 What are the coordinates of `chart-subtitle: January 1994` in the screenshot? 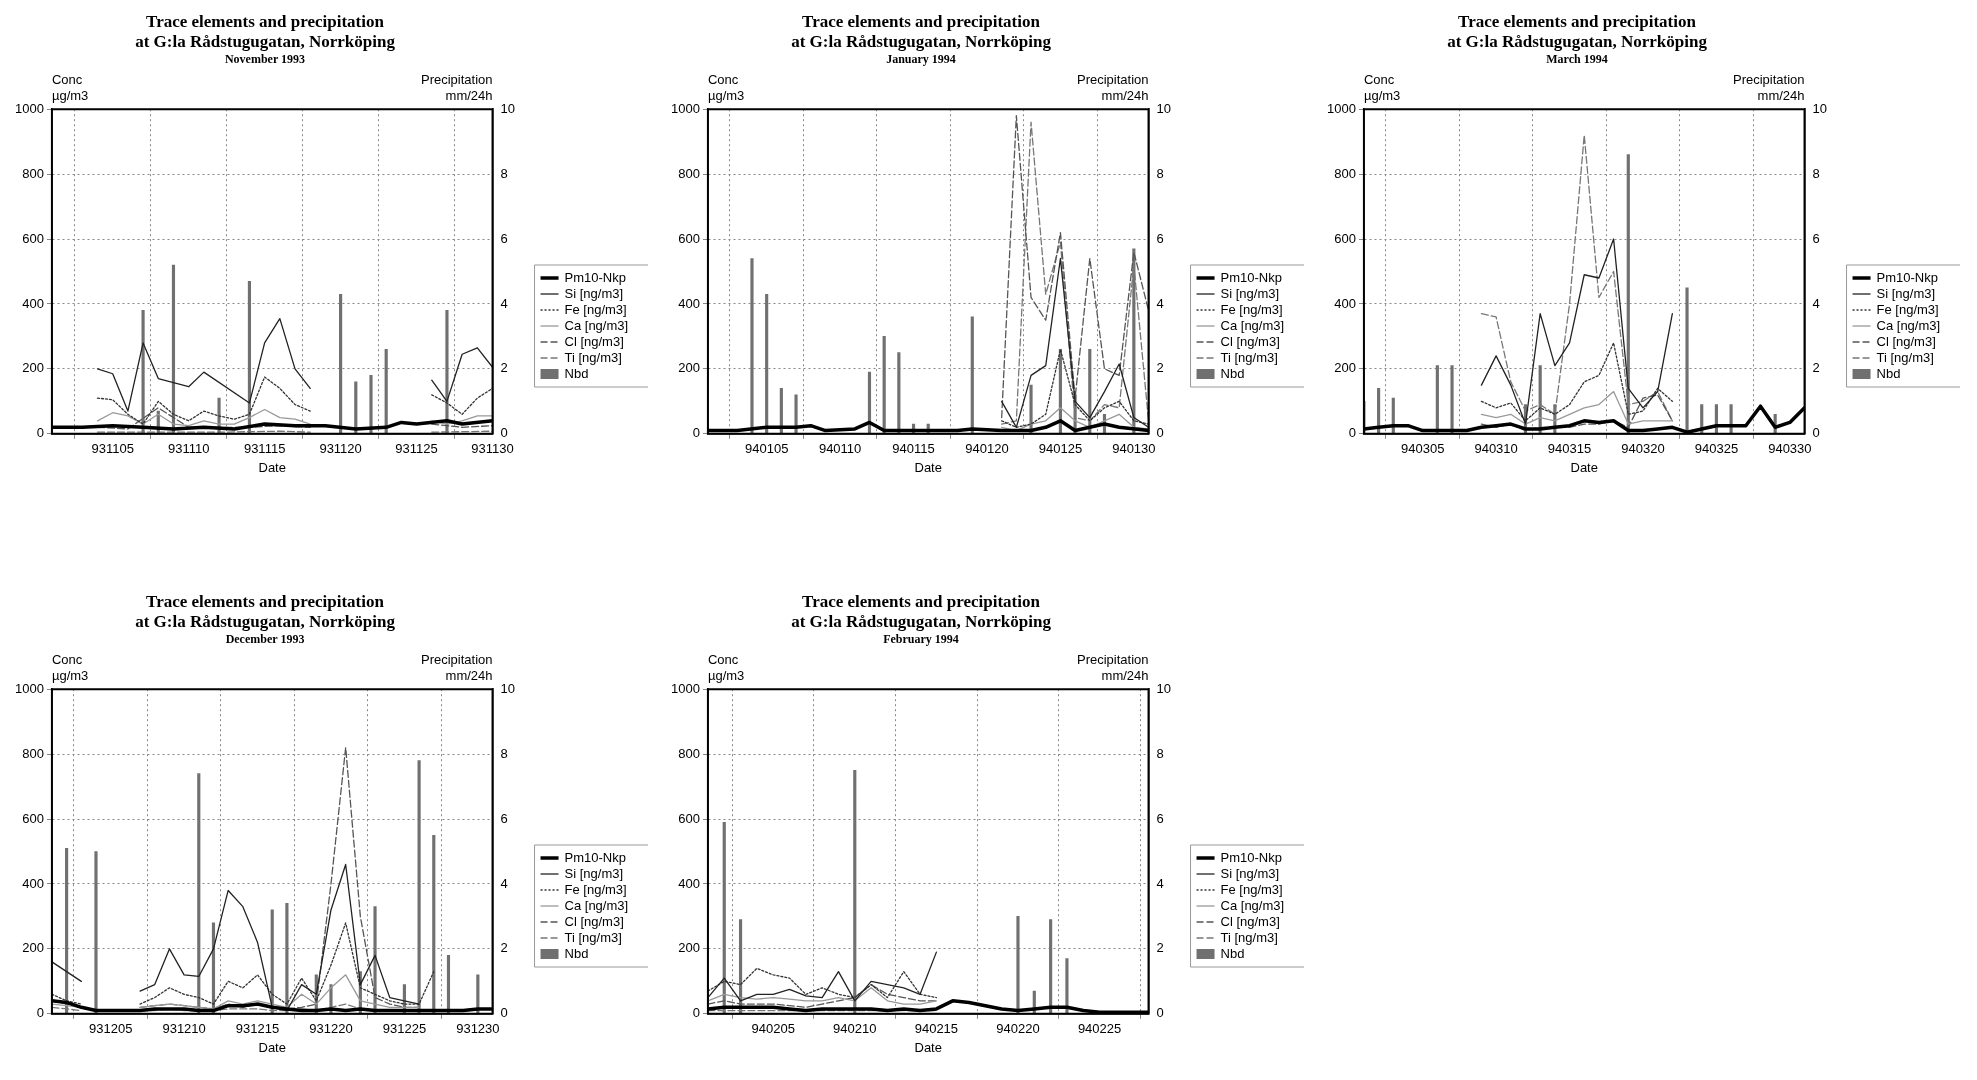 It's located at (921, 59).